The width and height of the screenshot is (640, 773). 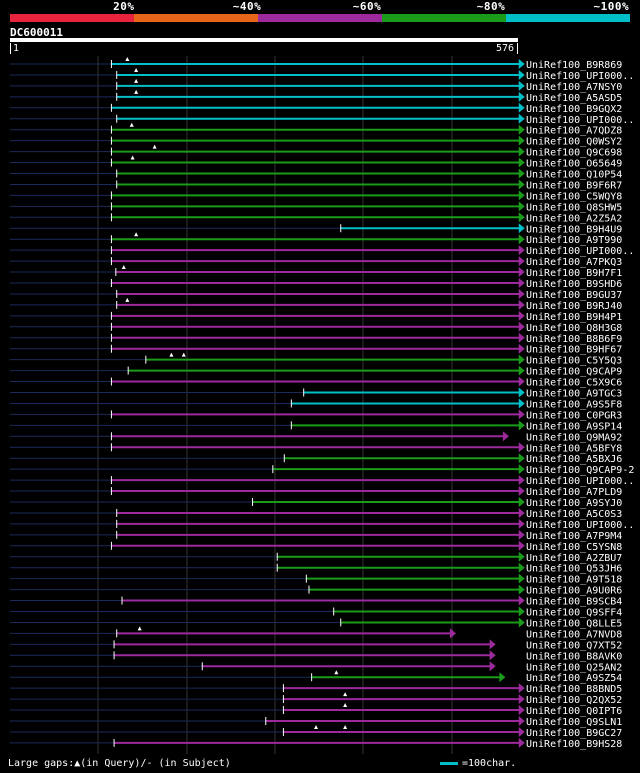 I want to click on hit-name-label: UniRef100_B8B6F9, so click(x=574, y=339).